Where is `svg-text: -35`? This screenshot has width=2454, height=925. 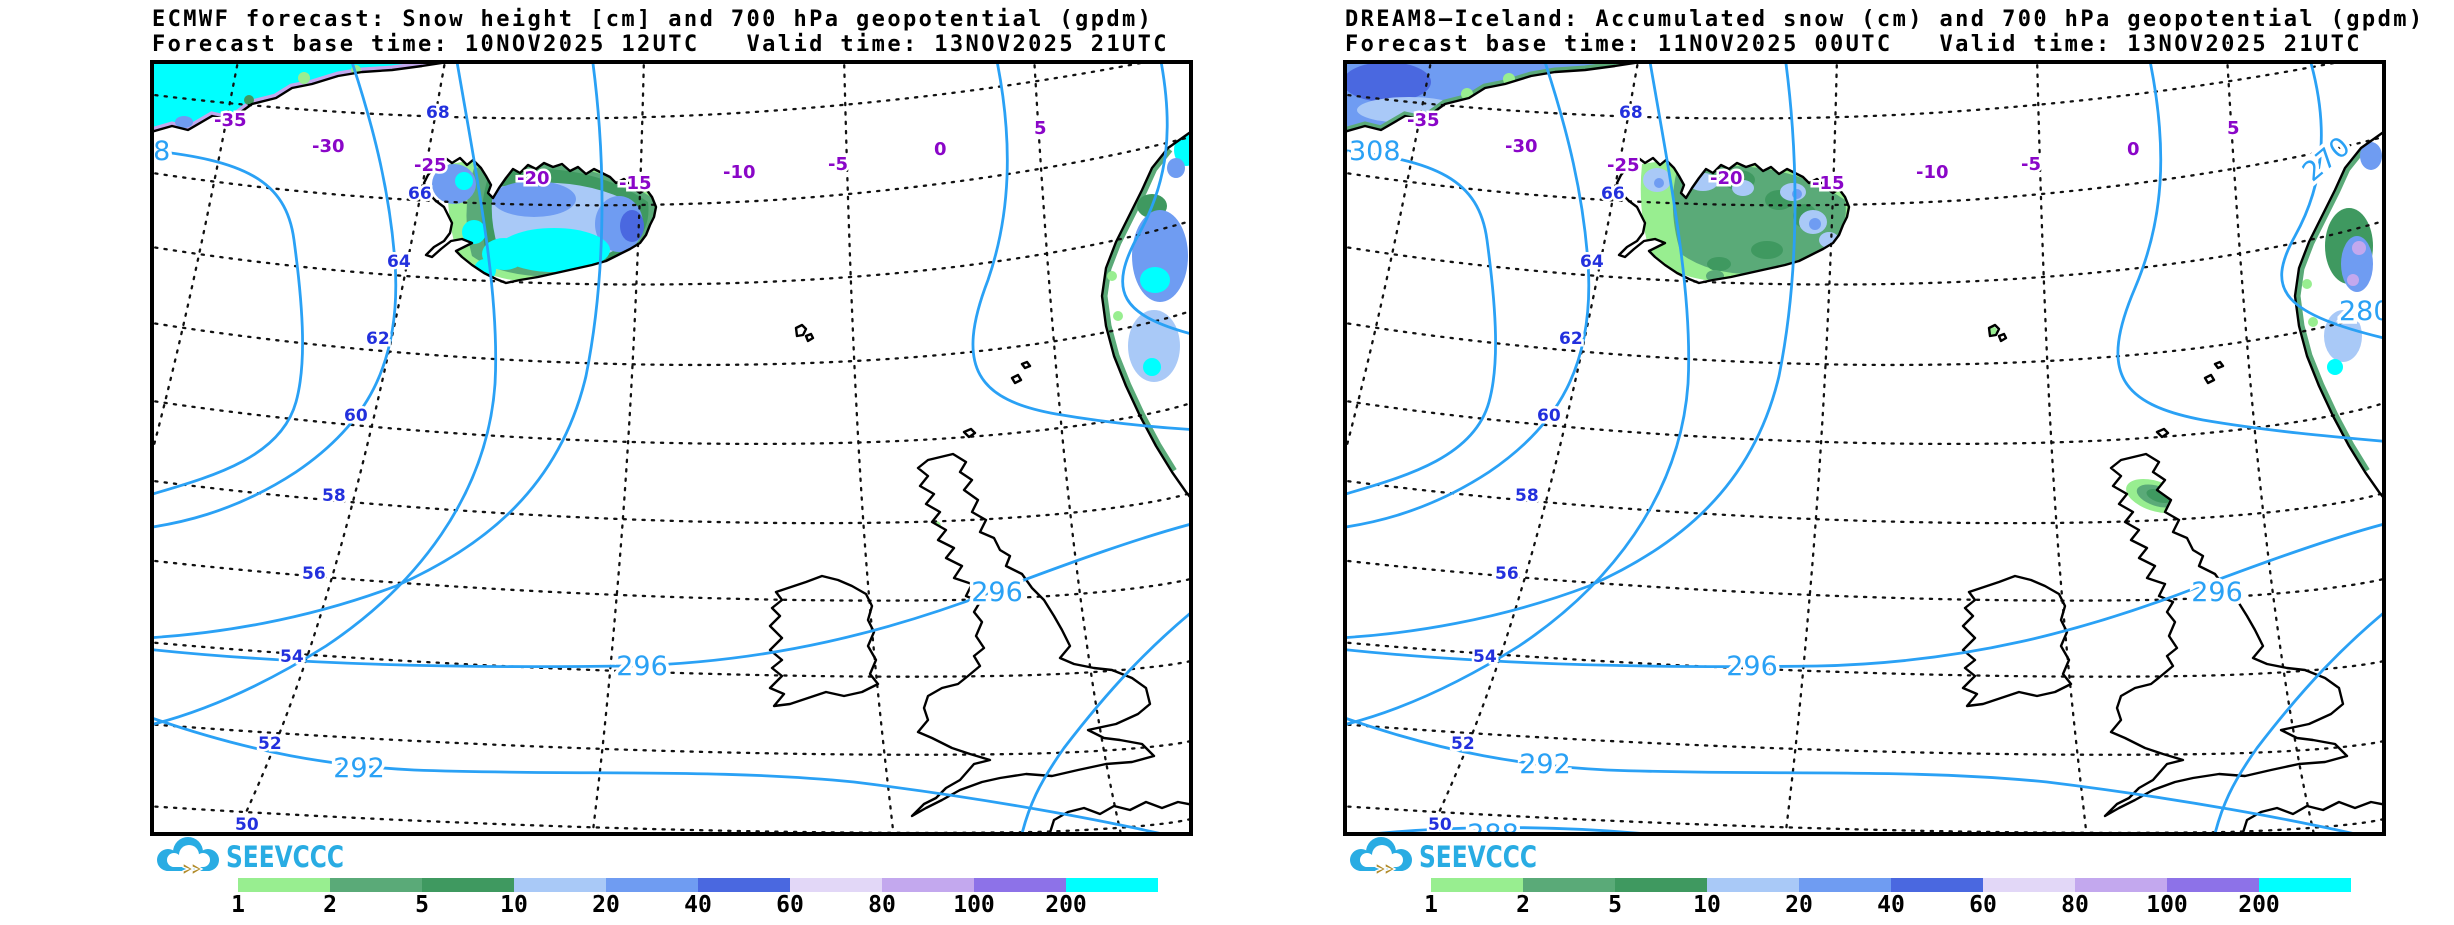
svg-text: -35 is located at coordinates (230, 120).